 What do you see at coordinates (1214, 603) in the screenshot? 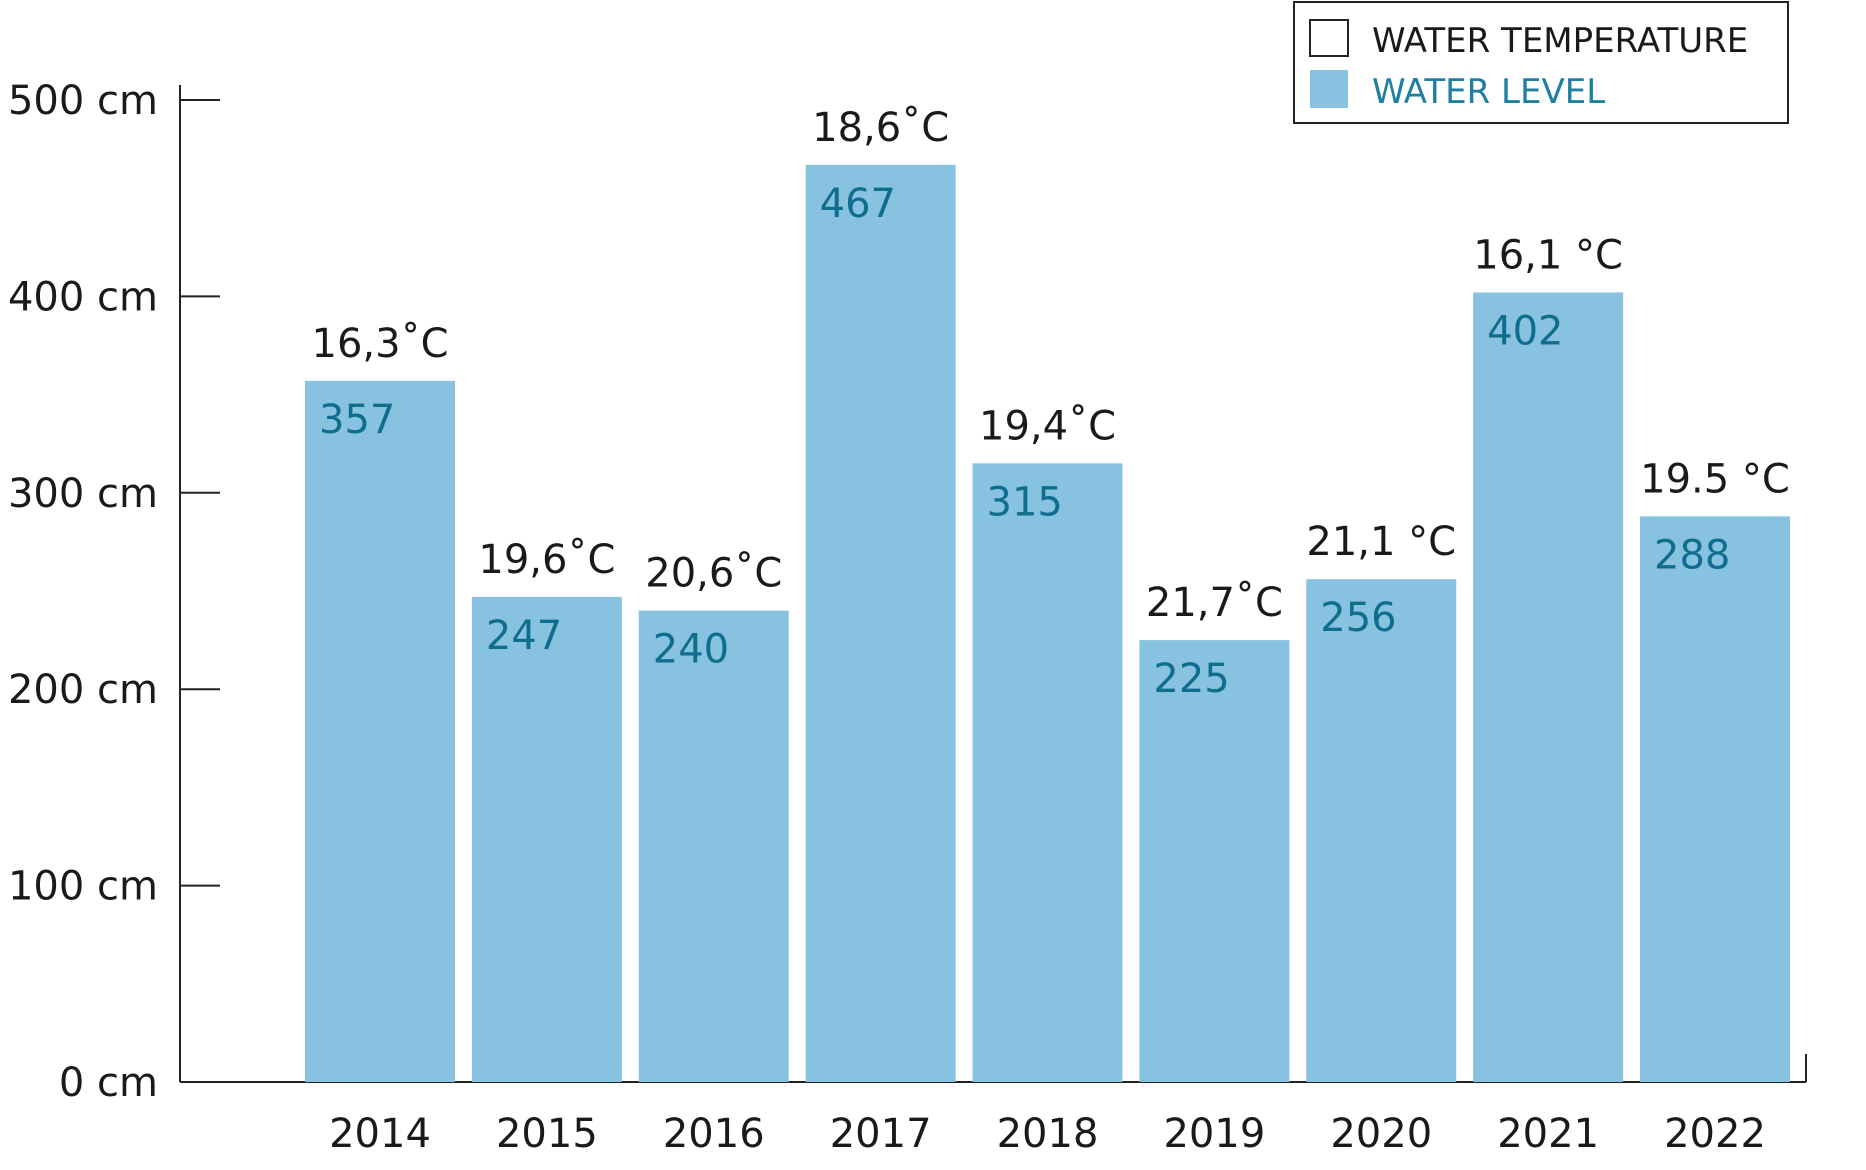
I see `temperature-label: 21,7˚C` at bounding box center [1214, 603].